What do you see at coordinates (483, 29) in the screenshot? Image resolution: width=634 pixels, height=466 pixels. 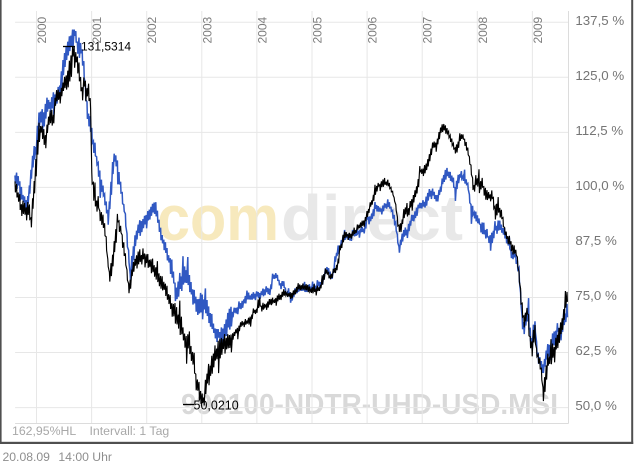 I see `svg-text: 2008` at bounding box center [483, 29].